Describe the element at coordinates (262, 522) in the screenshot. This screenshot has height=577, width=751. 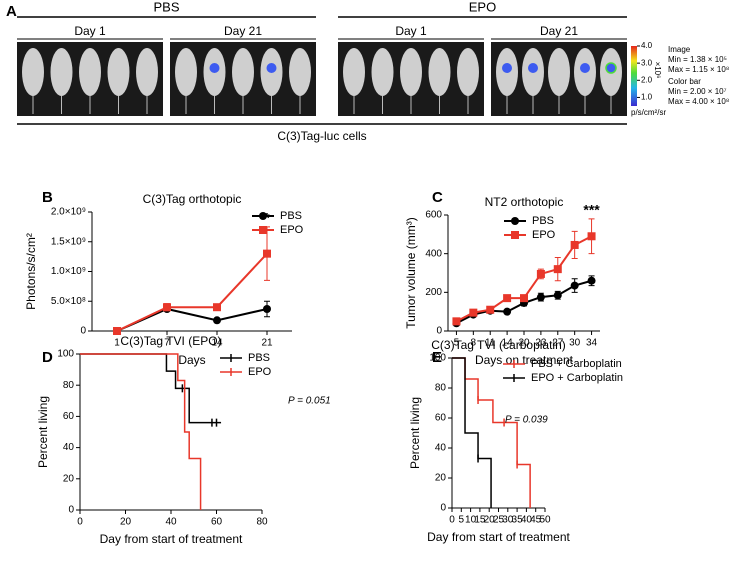
I see `x-tick-label: 80` at that location.